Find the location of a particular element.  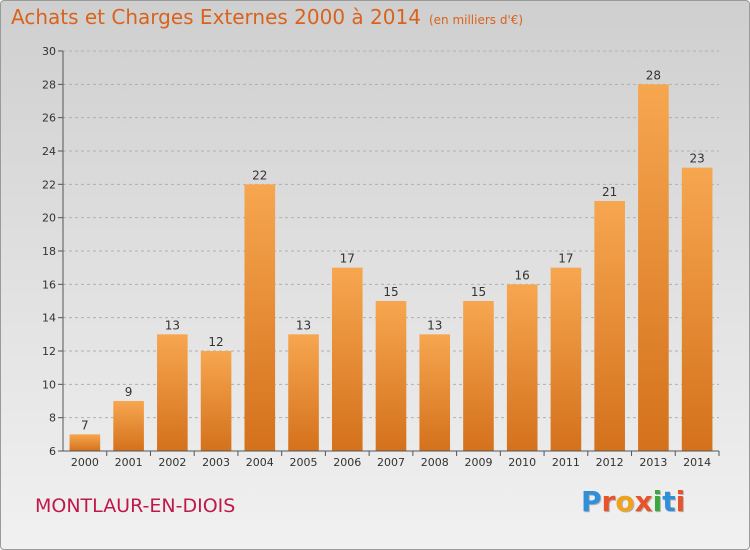

y-tick-label: 16 is located at coordinates (49, 284).